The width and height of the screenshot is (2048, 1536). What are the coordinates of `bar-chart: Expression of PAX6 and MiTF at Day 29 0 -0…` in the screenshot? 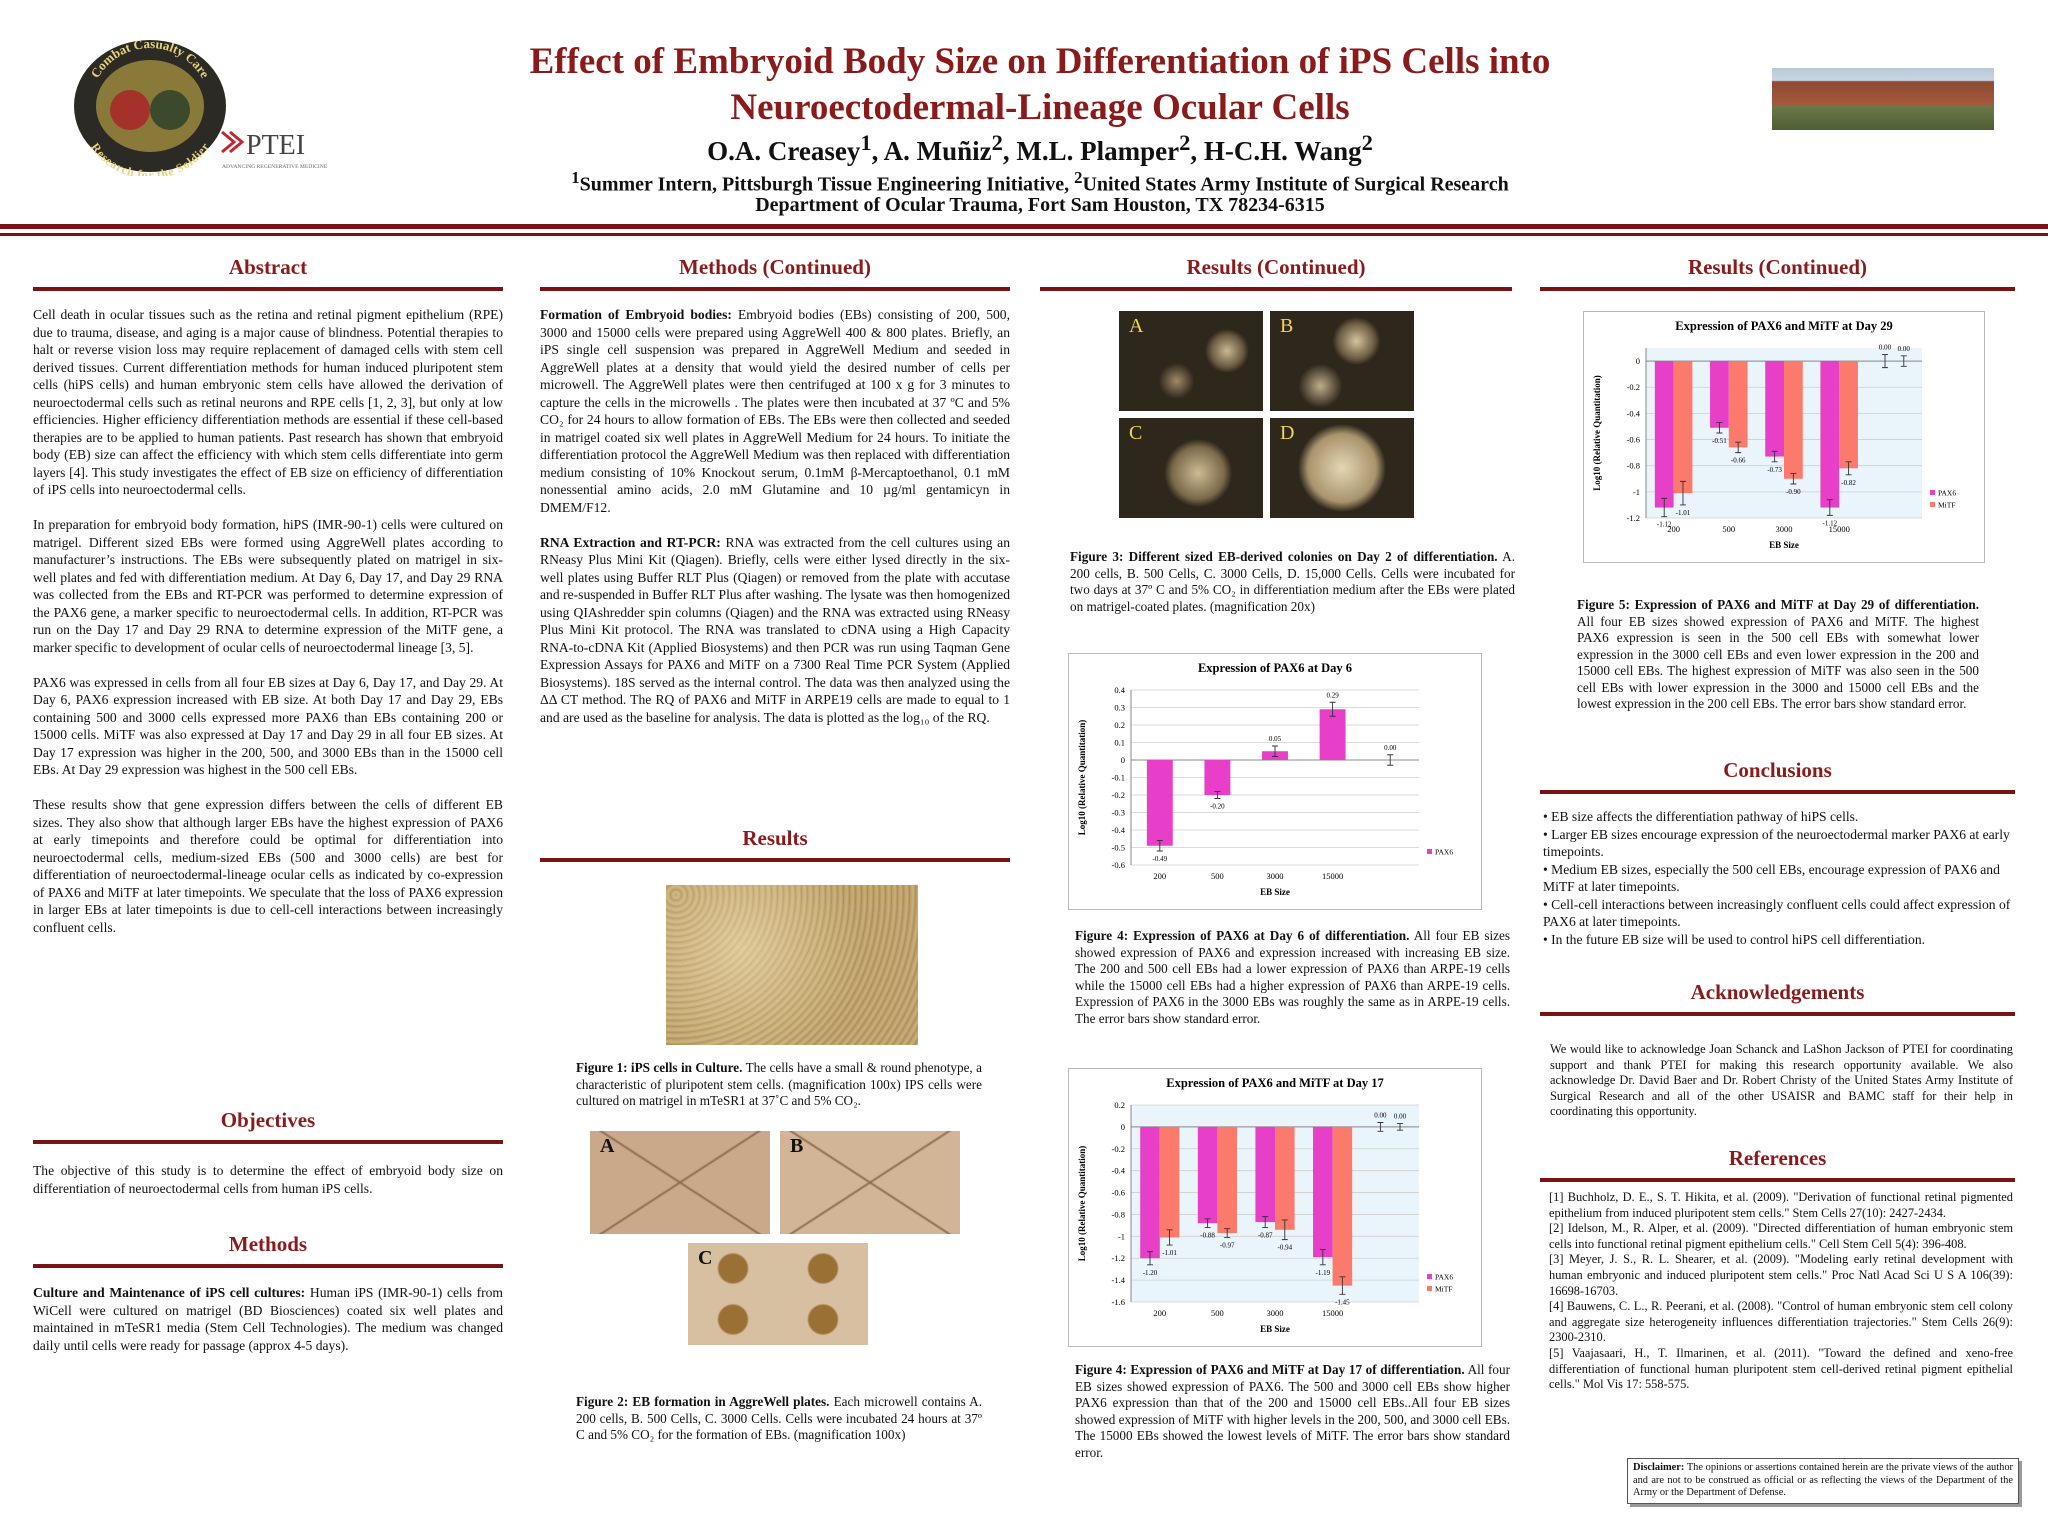 It's located at (1784, 437).